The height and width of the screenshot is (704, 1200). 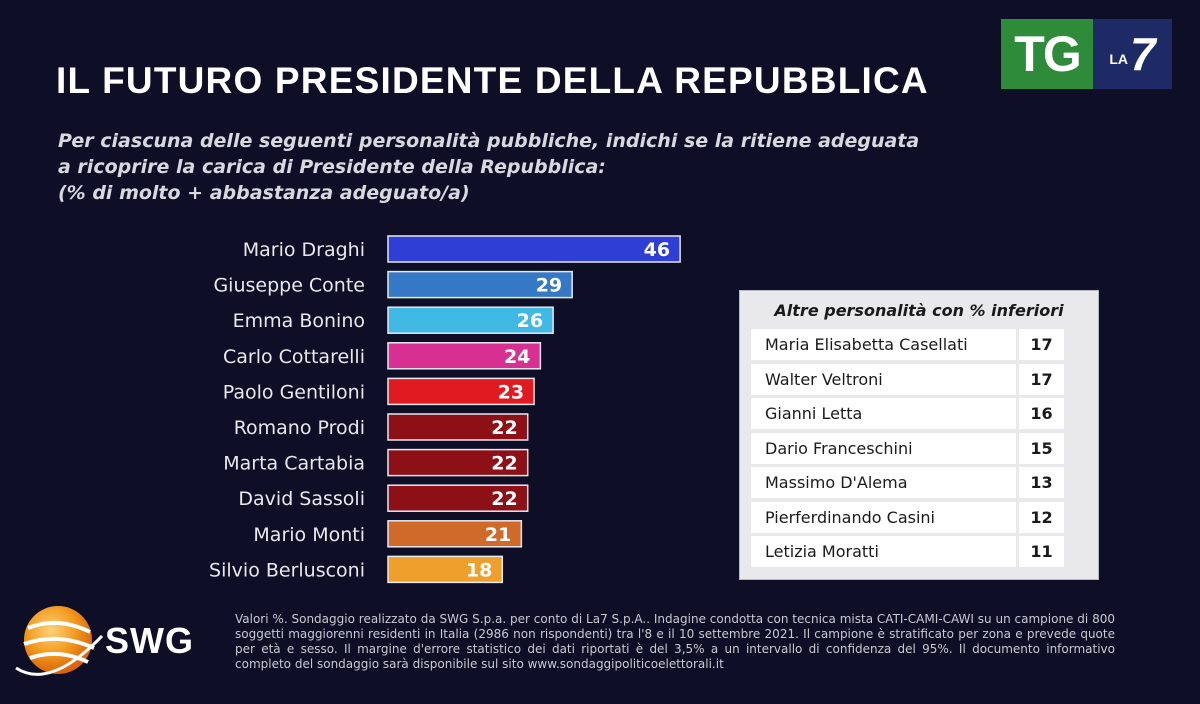 What do you see at coordinates (289, 286) in the screenshot?
I see `bar-label: Giuseppe Conte` at bounding box center [289, 286].